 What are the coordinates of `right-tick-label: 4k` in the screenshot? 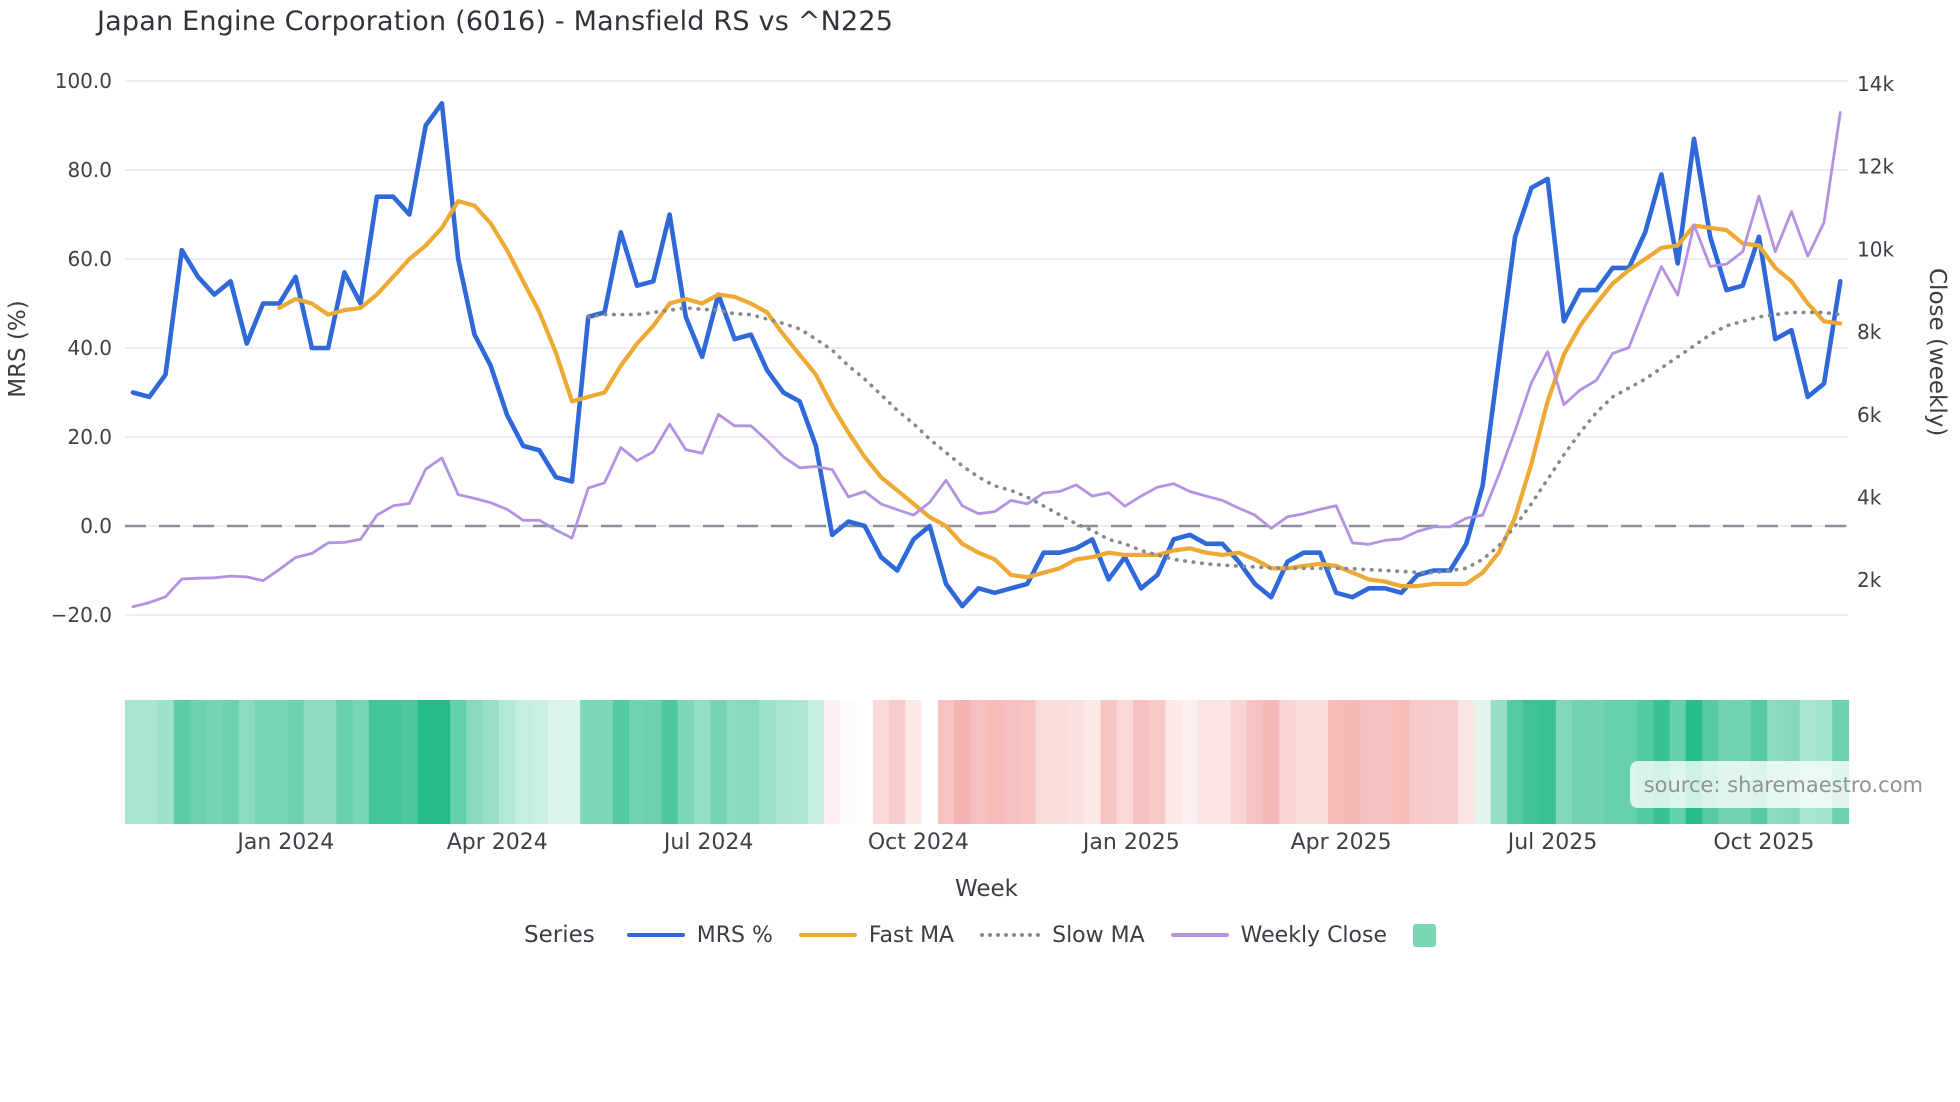 It's located at (1869, 498).